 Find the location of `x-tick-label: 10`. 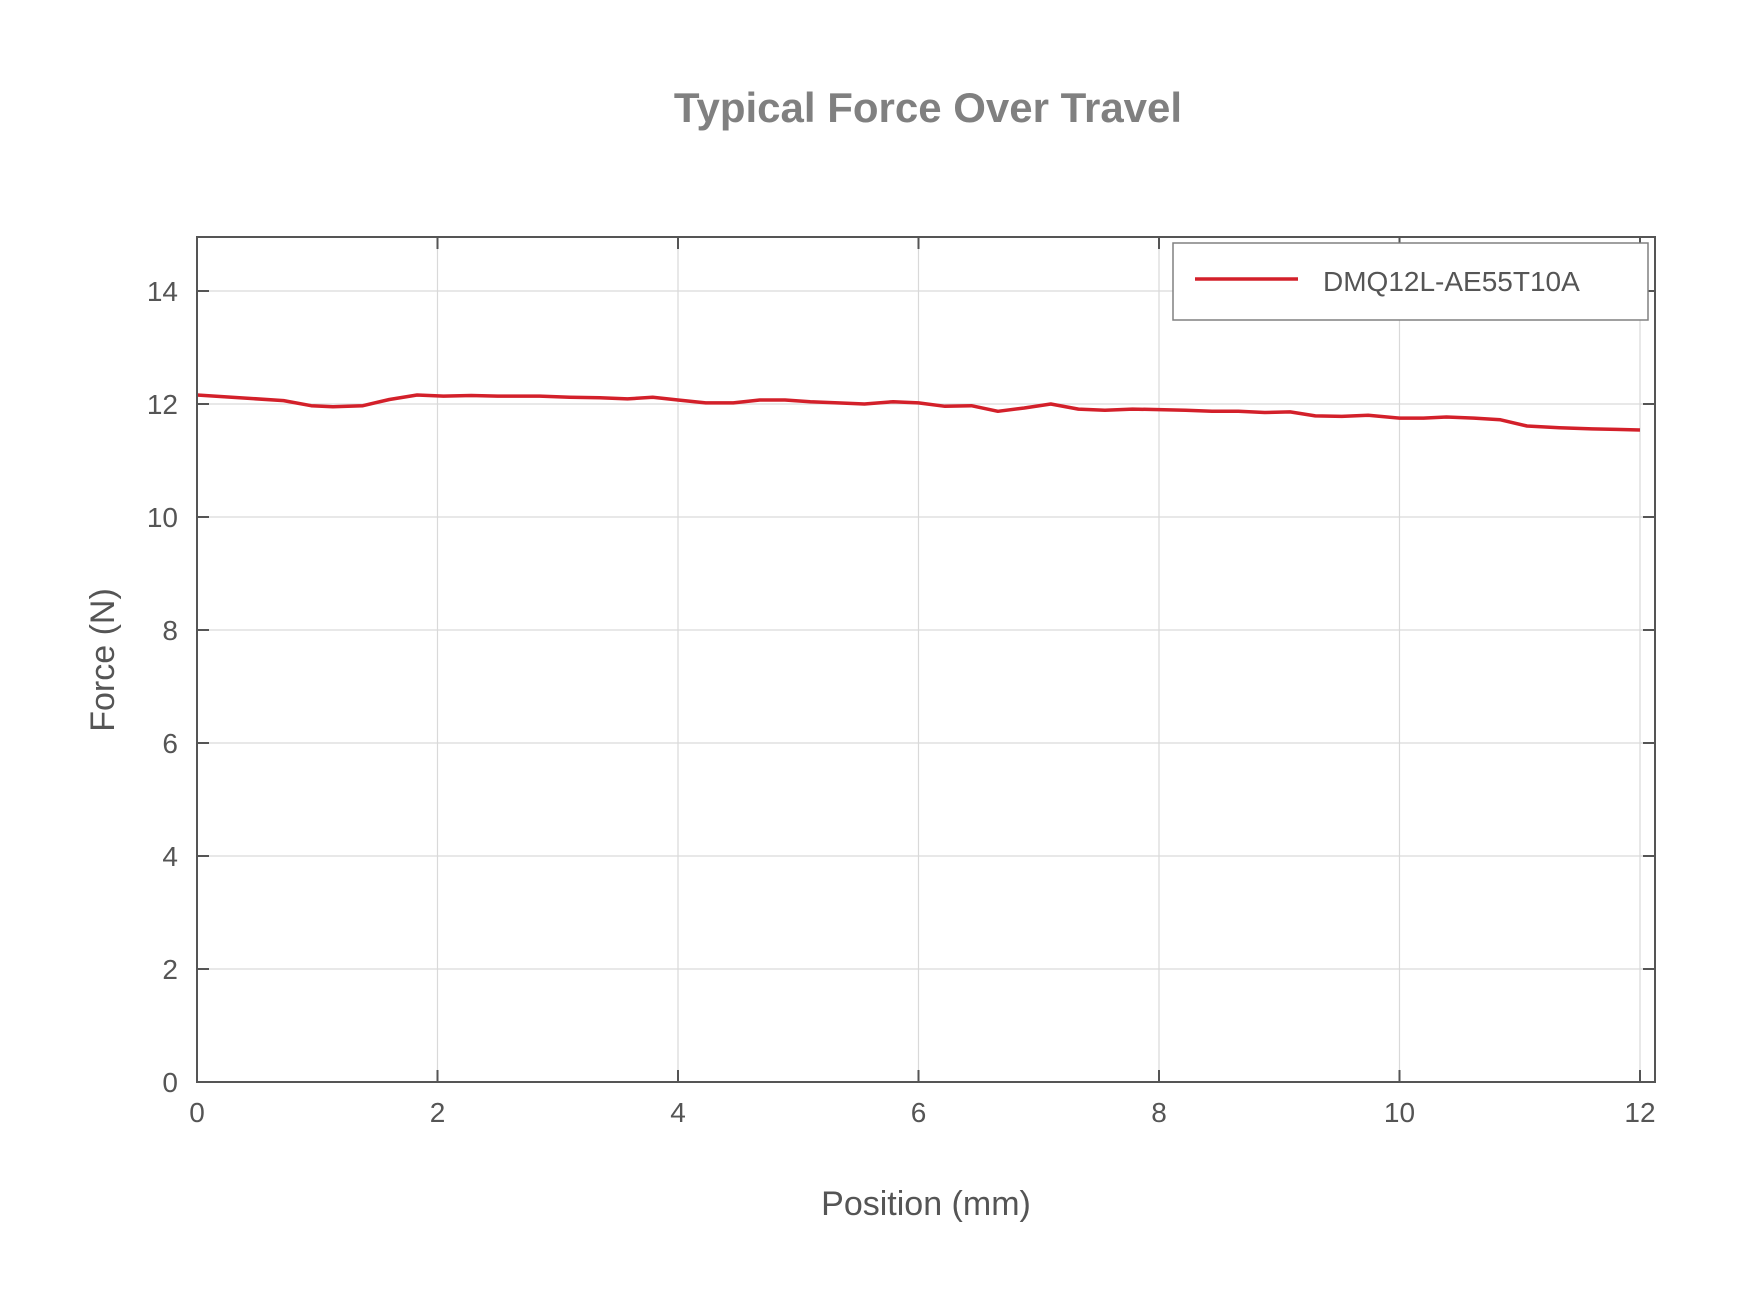

x-tick-label: 10 is located at coordinates (1399, 1112).